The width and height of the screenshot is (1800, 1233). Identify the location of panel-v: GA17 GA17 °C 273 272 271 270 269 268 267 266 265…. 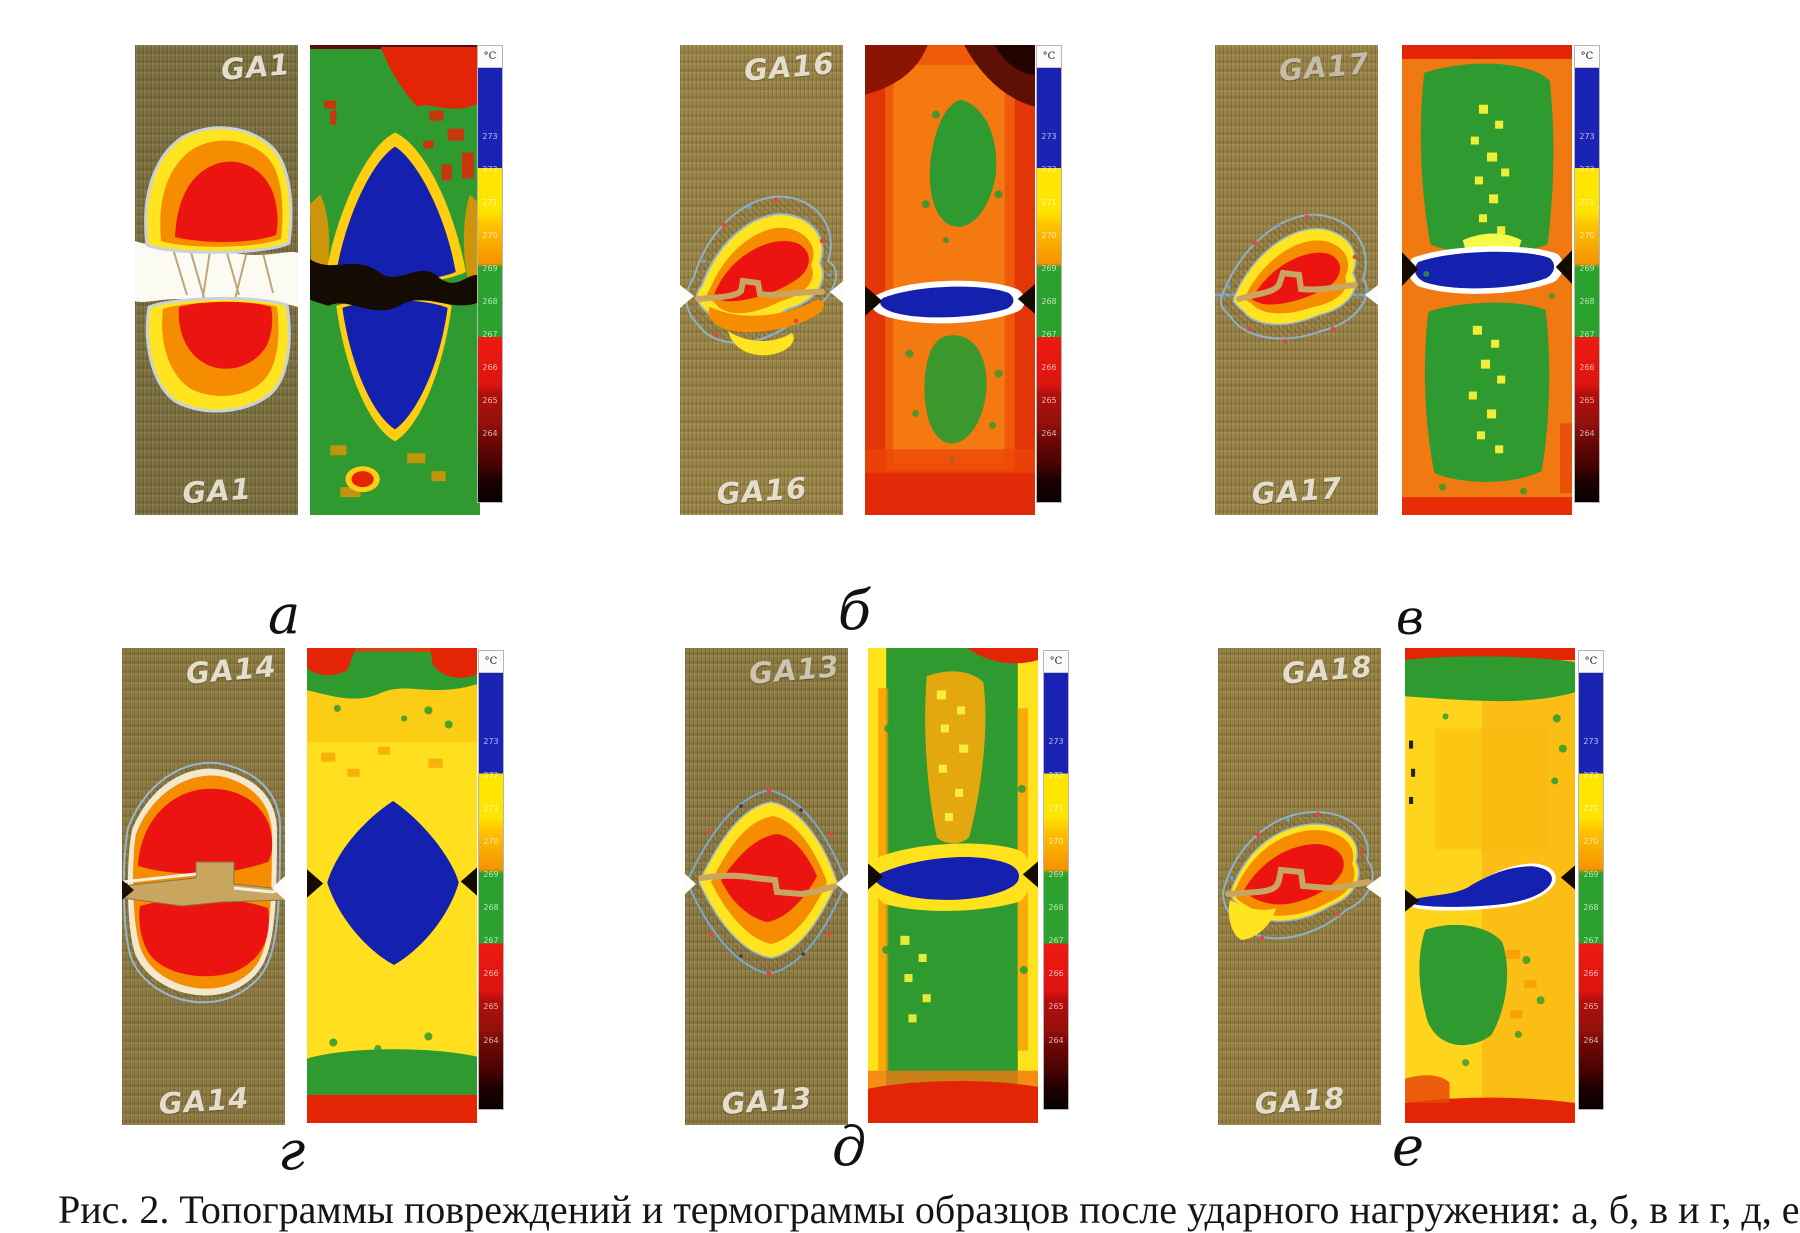
(1407, 280).